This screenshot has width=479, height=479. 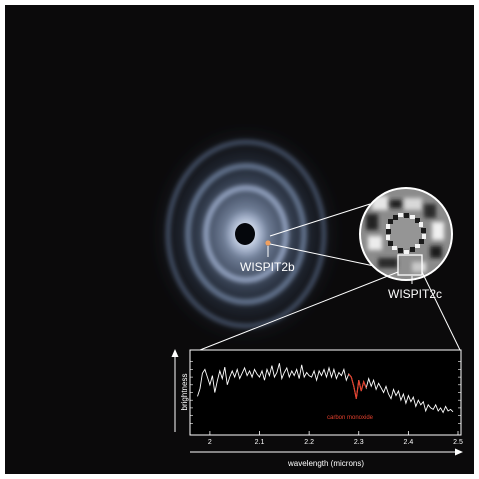 I want to click on zoom-lens-content, so click(x=406, y=234).